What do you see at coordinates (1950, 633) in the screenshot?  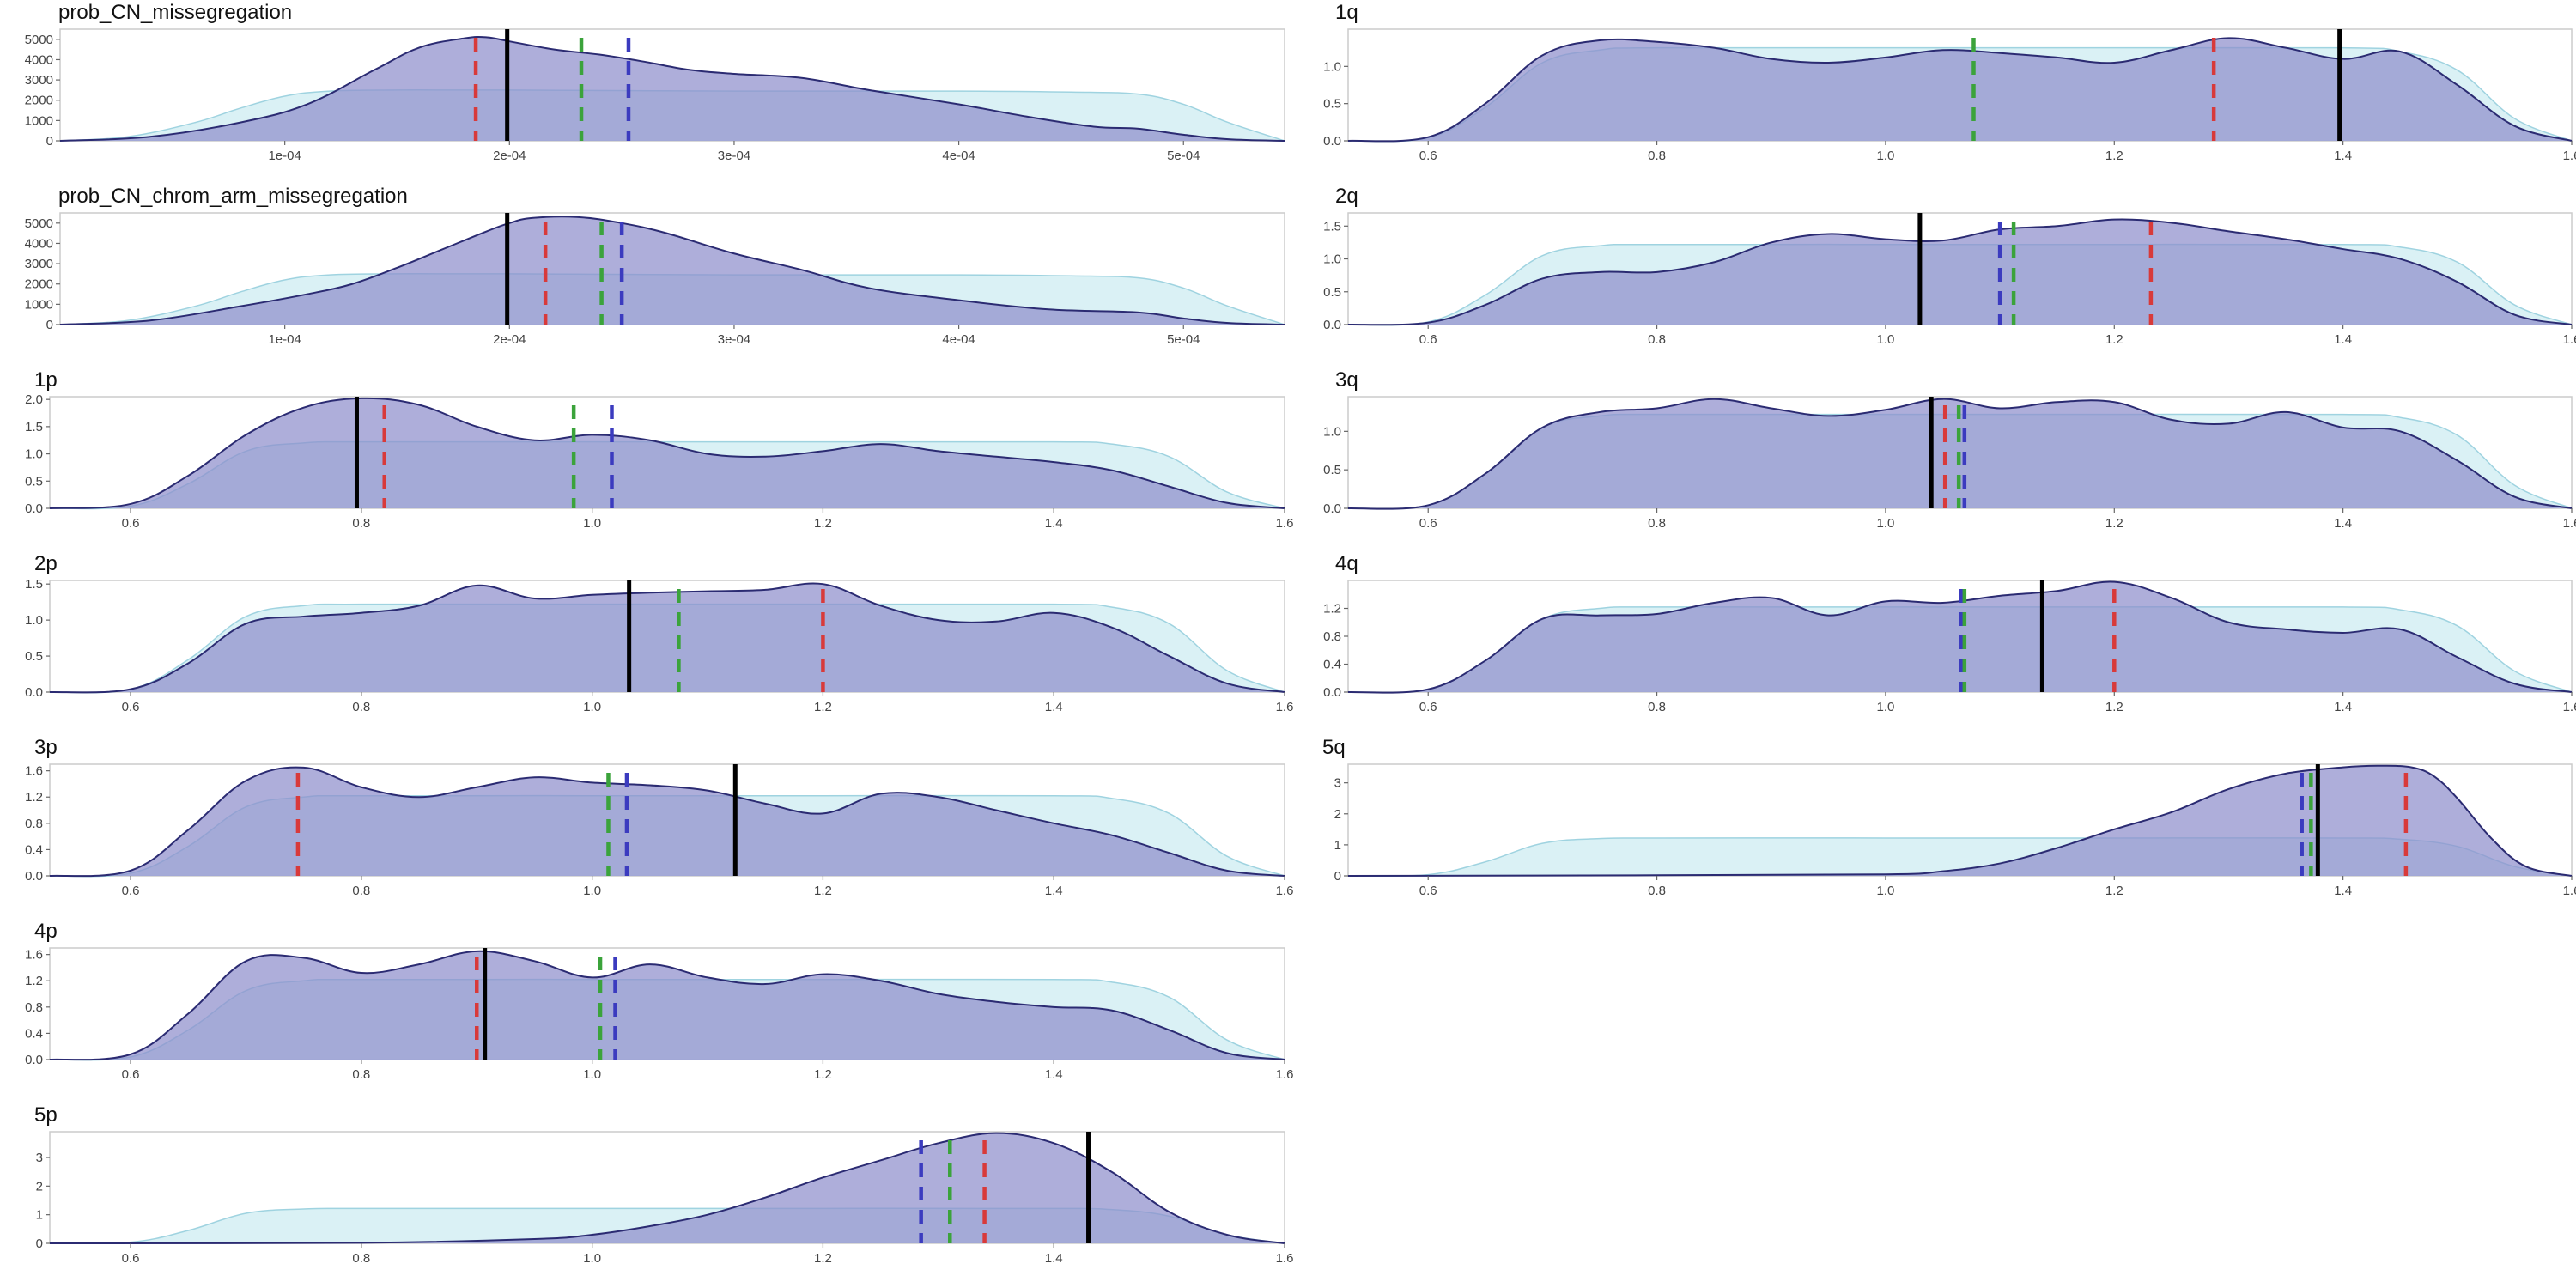 I see `panel-4q: 4q 0.6 0.8 1.0 1.2 1.4 1.6 0.0 0.4 0.8 1.2` at bounding box center [1950, 633].